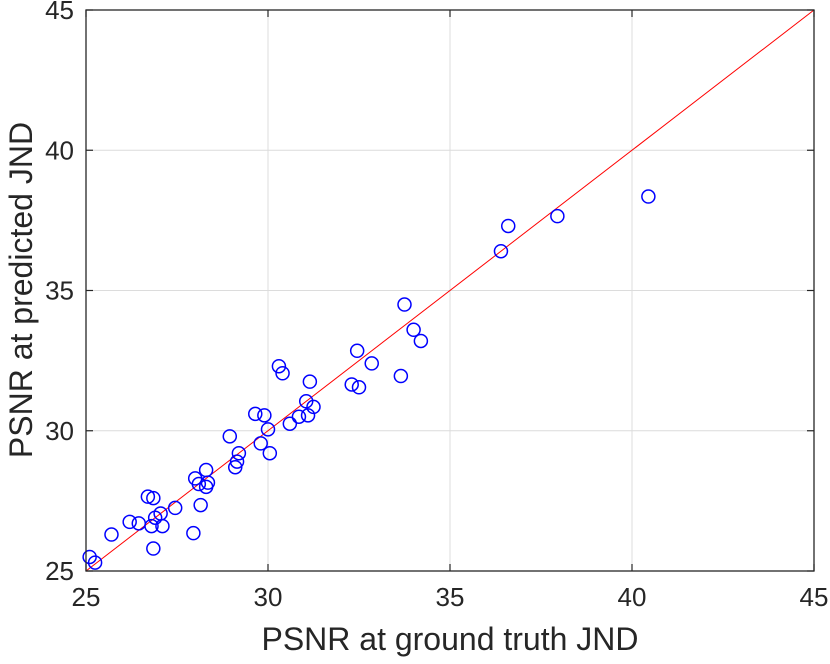 The image size is (830, 664). I want to click on y-tick-label: 35, so click(59, 291).